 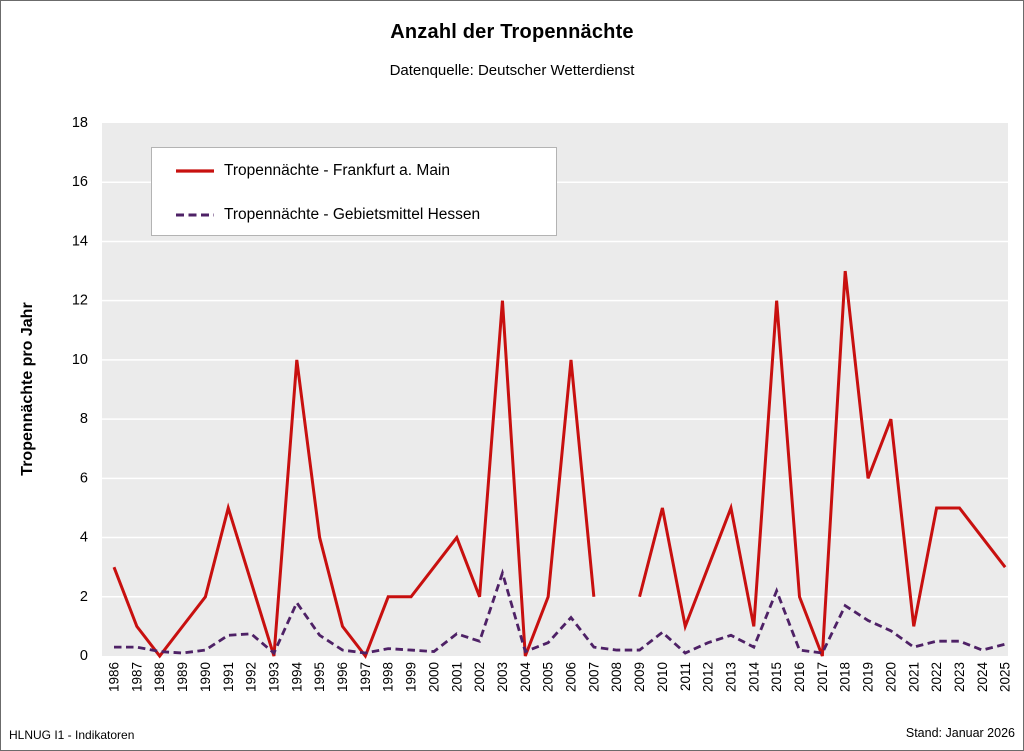 What do you see at coordinates (982, 677) in the screenshot?
I see `x-axis-tick-label: 2024` at bounding box center [982, 677].